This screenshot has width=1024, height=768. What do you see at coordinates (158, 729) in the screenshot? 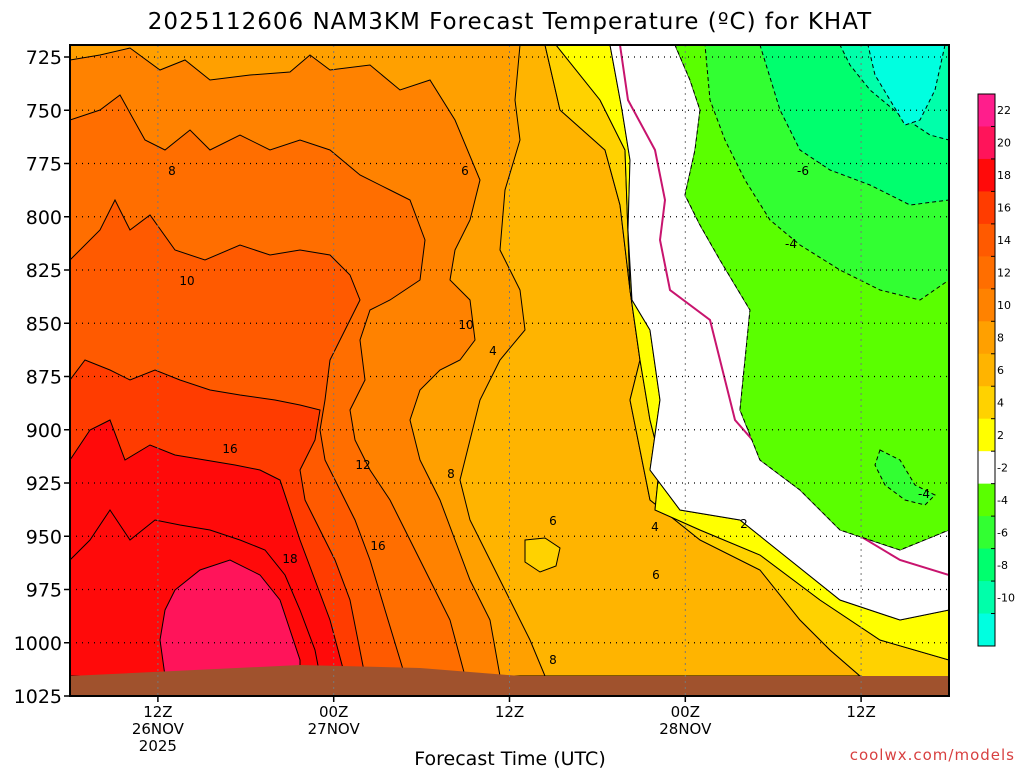
I see `x-tick-label: 26NOV` at bounding box center [158, 729].